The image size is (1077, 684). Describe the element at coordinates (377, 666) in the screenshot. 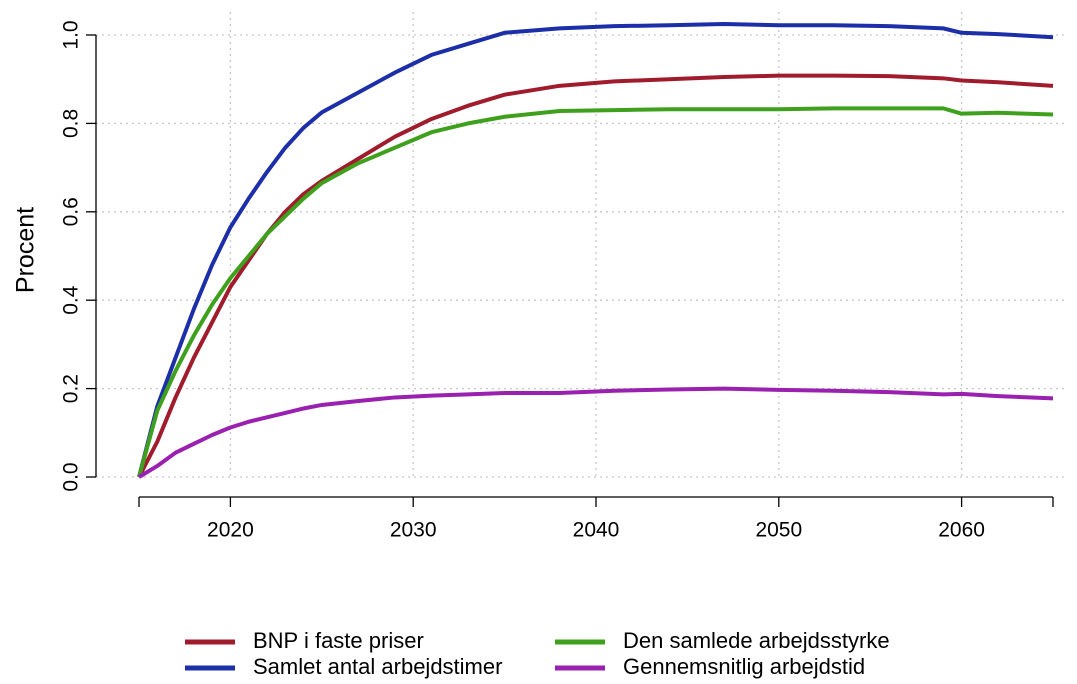

I see `legend-label: Samlet antal arbejdstimer` at that location.